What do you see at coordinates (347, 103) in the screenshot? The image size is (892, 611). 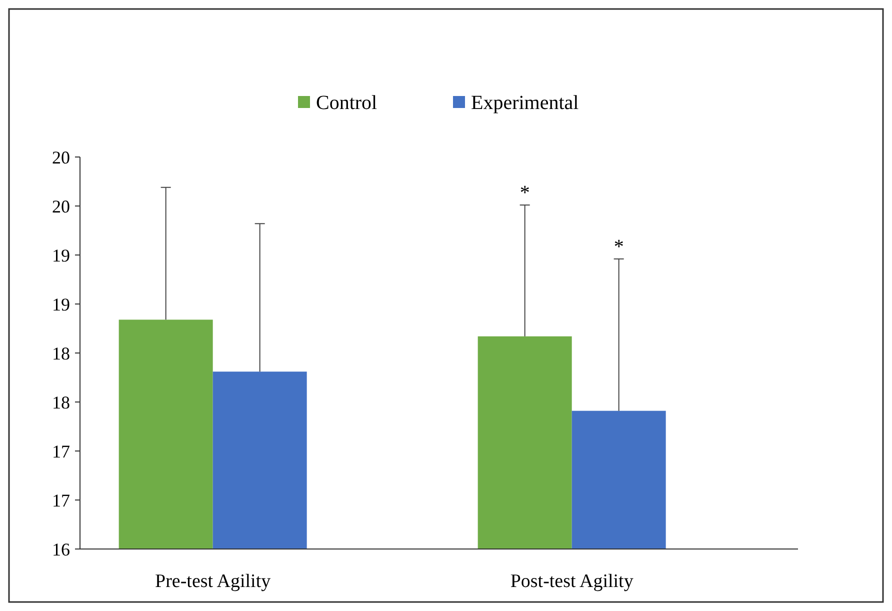 I see `legend-label: Control` at bounding box center [347, 103].